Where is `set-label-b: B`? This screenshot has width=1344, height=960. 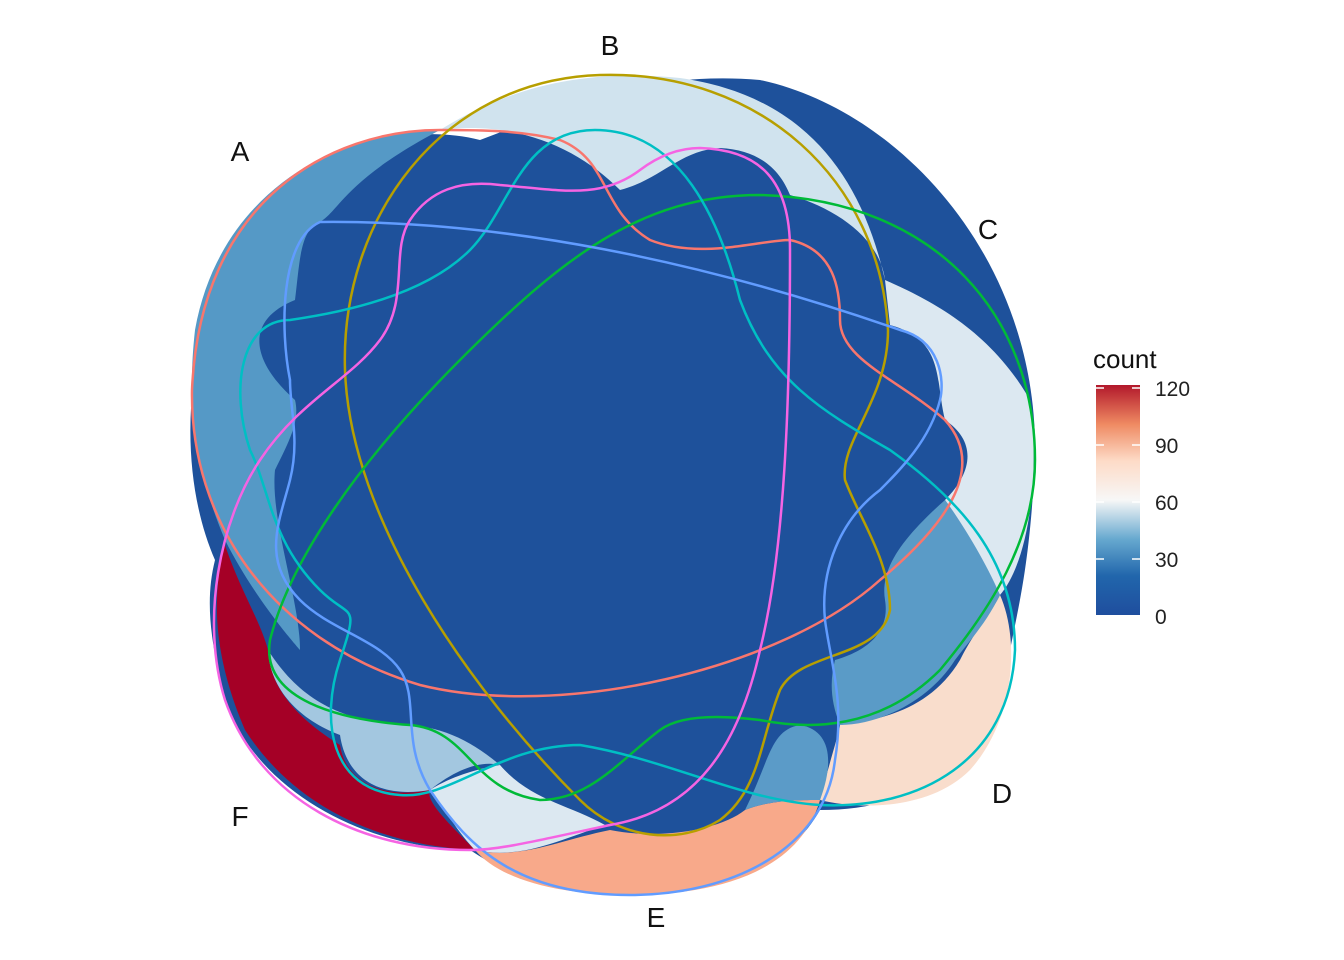 set-label-b: B is located at coordinates (610, 45).